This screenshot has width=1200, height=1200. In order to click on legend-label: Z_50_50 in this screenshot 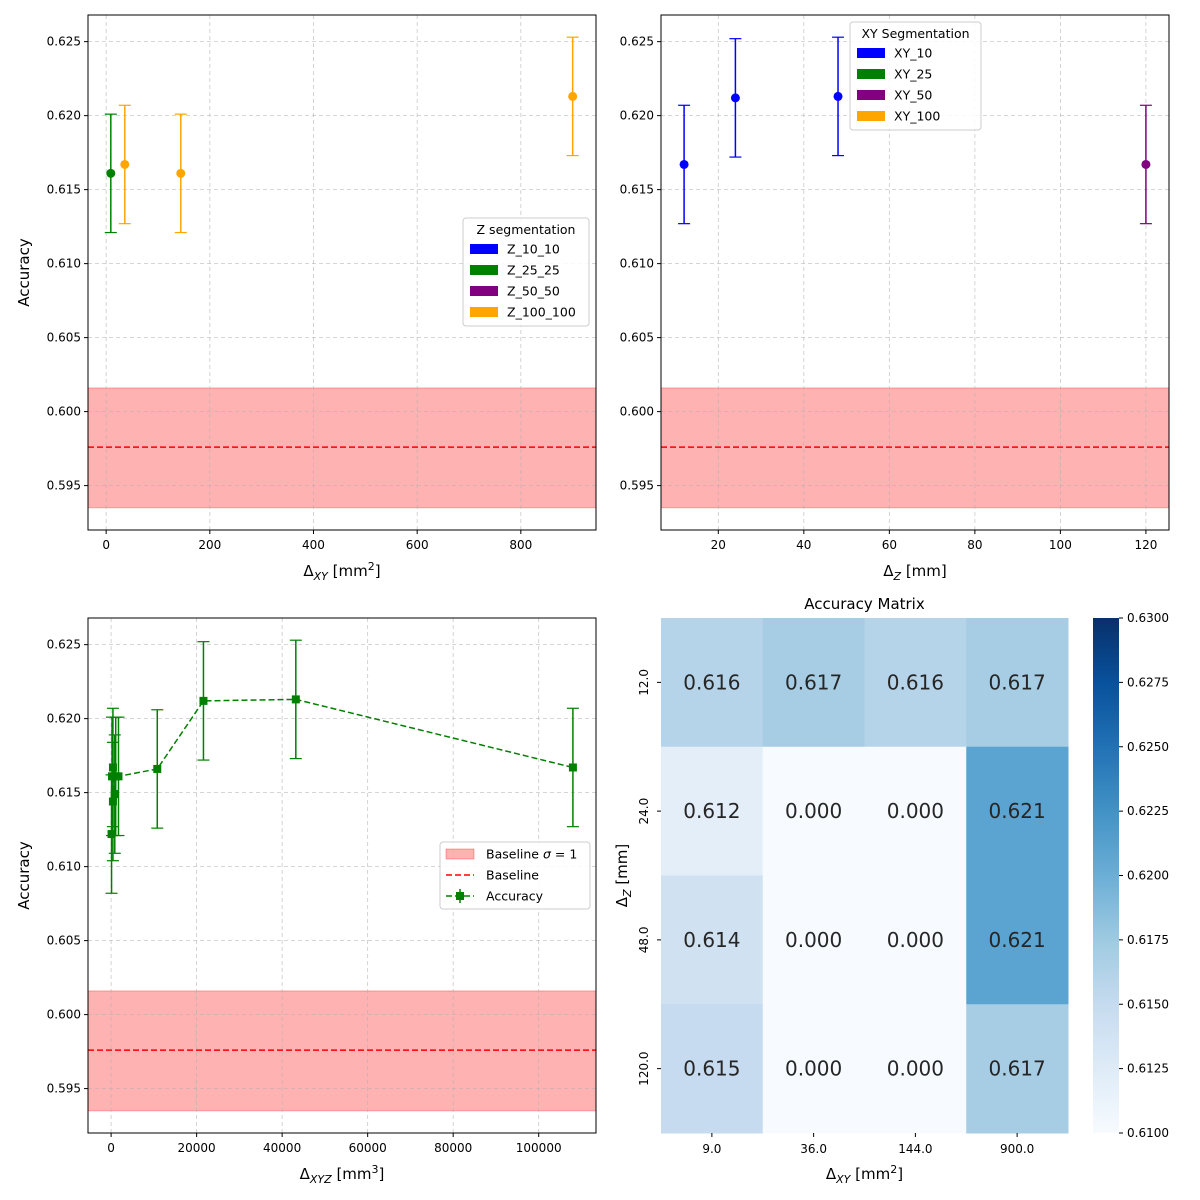, I will do `click(533, 291)`.